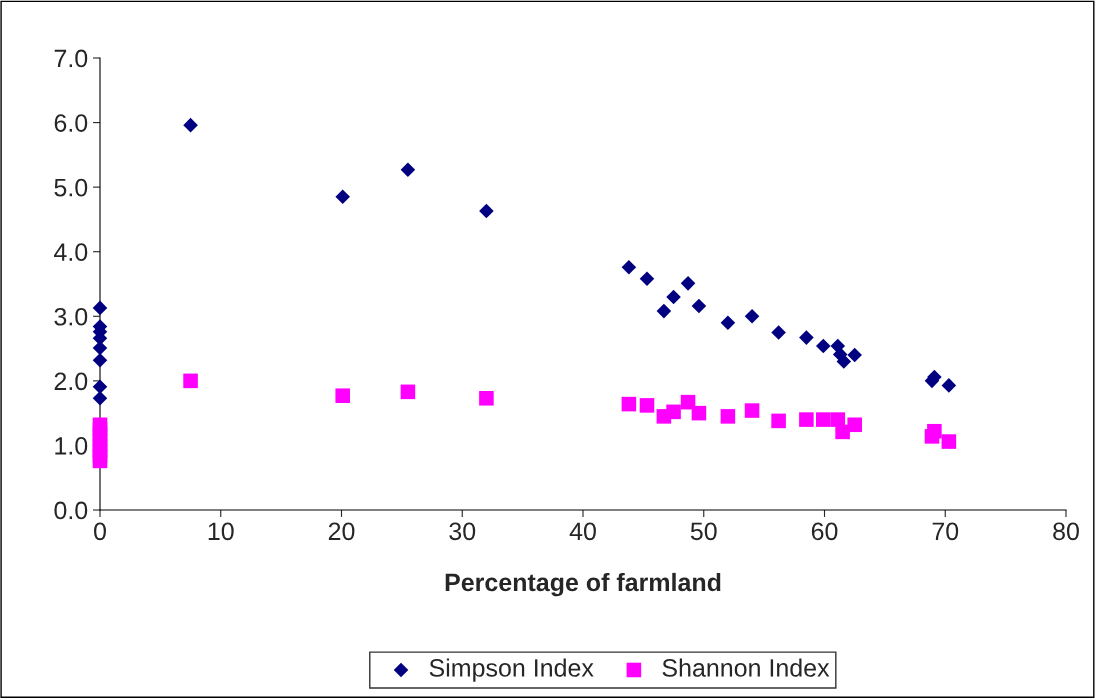 This screenshot has width=1096, height=698. What do you see at coordinates (71, 510) in the screenshot?
I see `y-tick-label: 0.0` at bounding box center [71, 510].